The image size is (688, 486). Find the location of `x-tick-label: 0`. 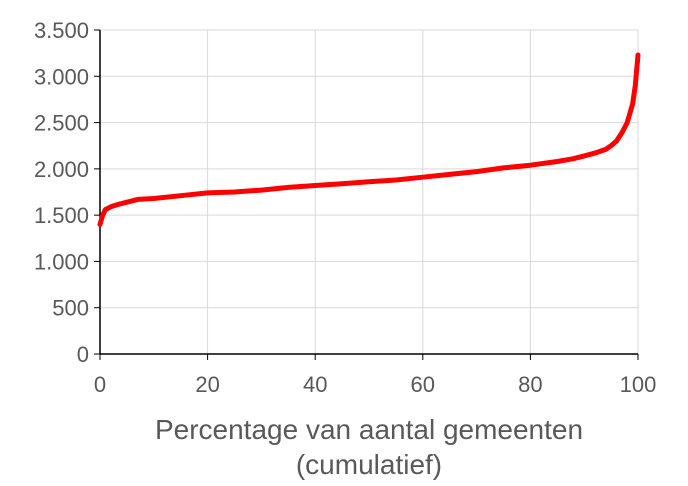

x-tick-label: 0 is located at coordinates (100, 384).